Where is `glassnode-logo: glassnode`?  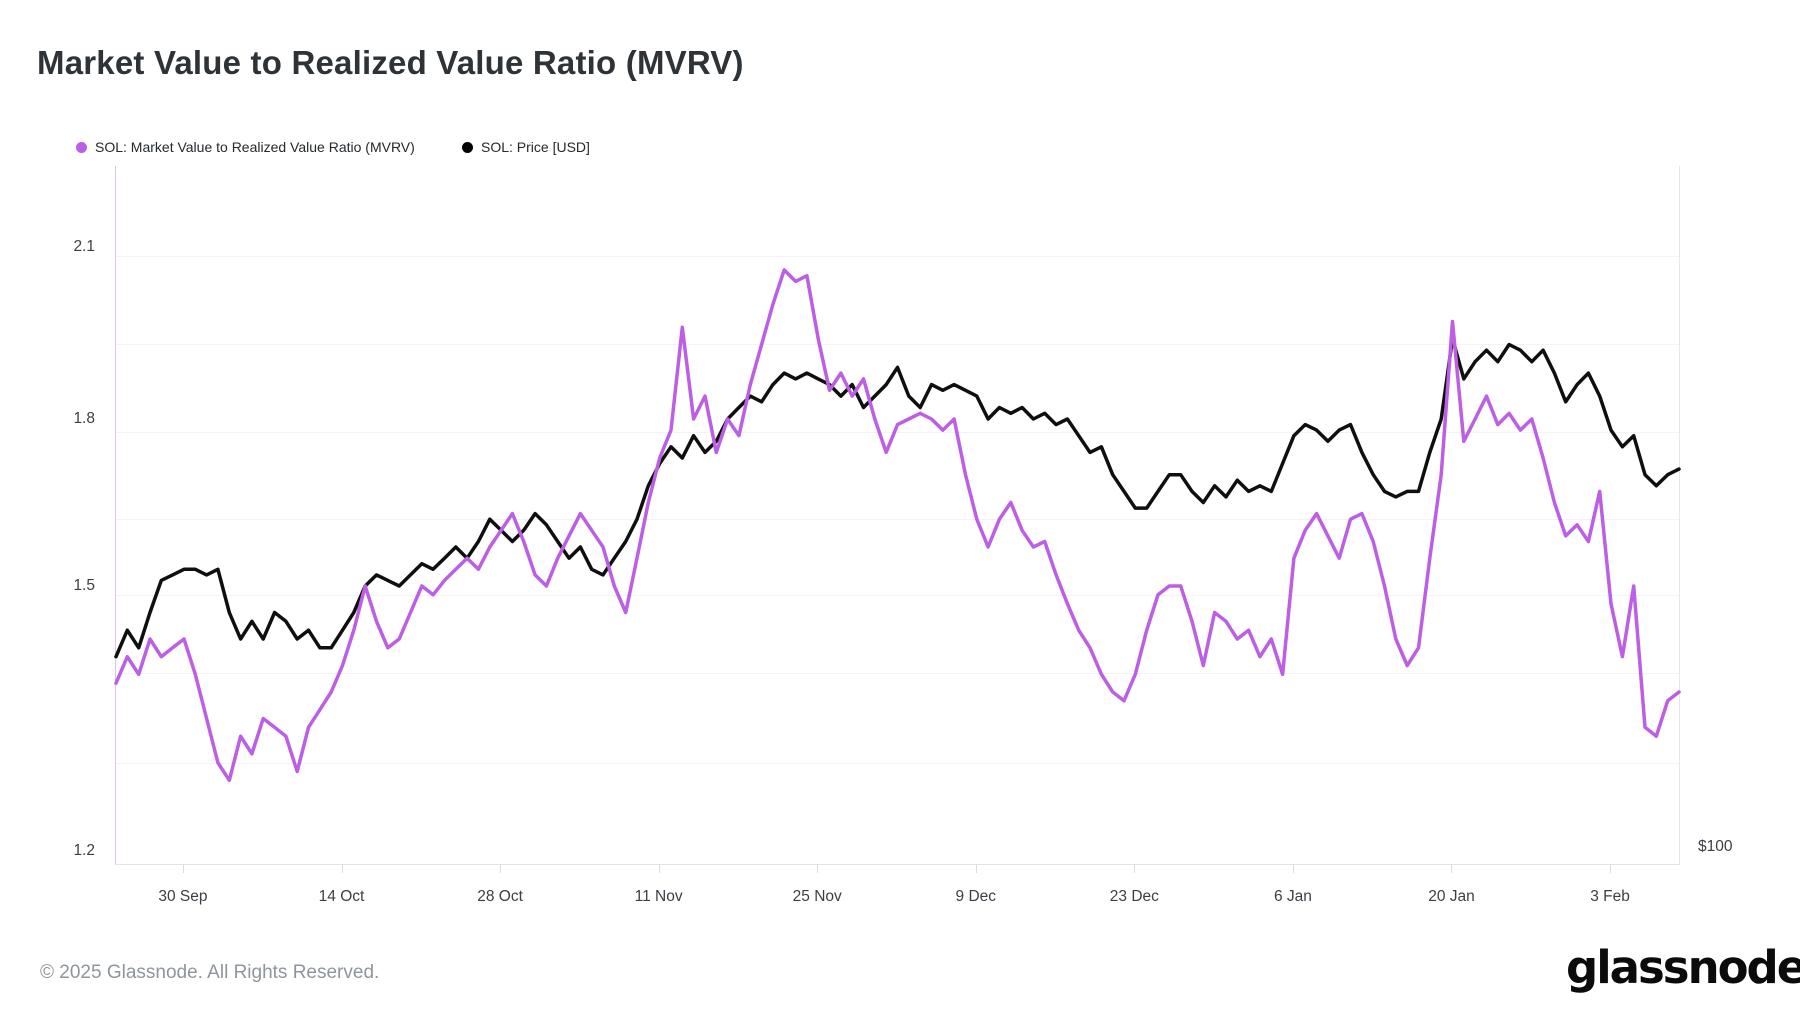 glassnode-logo: glassnode is located at coordinates (1683, 967).